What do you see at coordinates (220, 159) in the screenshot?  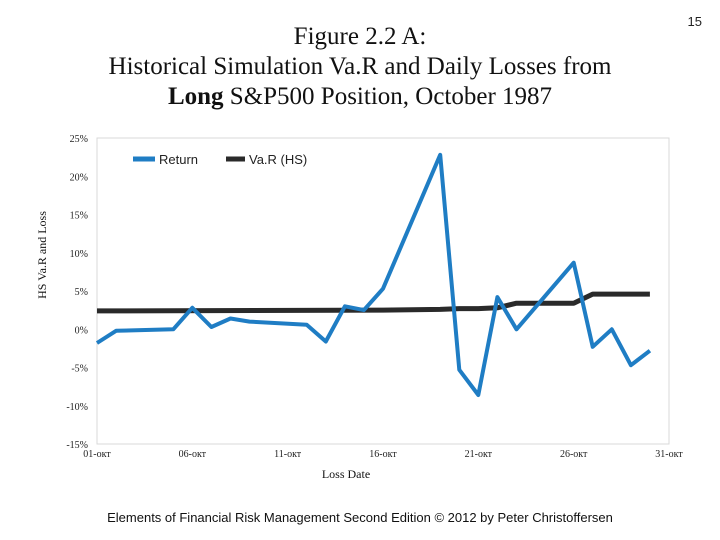 I see `legend: Return Va.R (HS)` at bounding box center [220, 159].